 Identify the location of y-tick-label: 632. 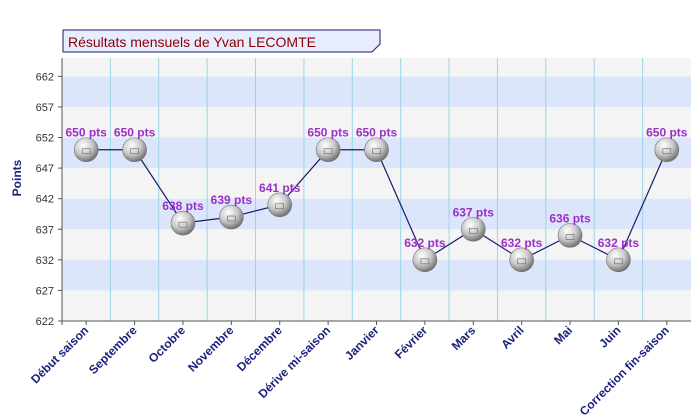
(45, 261).